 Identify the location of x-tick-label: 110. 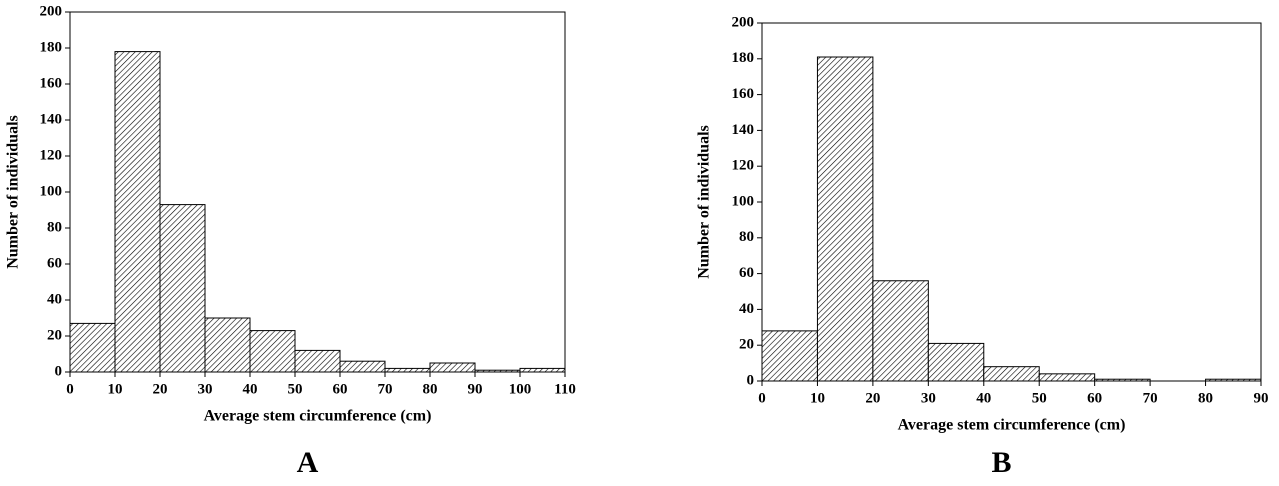
(565, 389).